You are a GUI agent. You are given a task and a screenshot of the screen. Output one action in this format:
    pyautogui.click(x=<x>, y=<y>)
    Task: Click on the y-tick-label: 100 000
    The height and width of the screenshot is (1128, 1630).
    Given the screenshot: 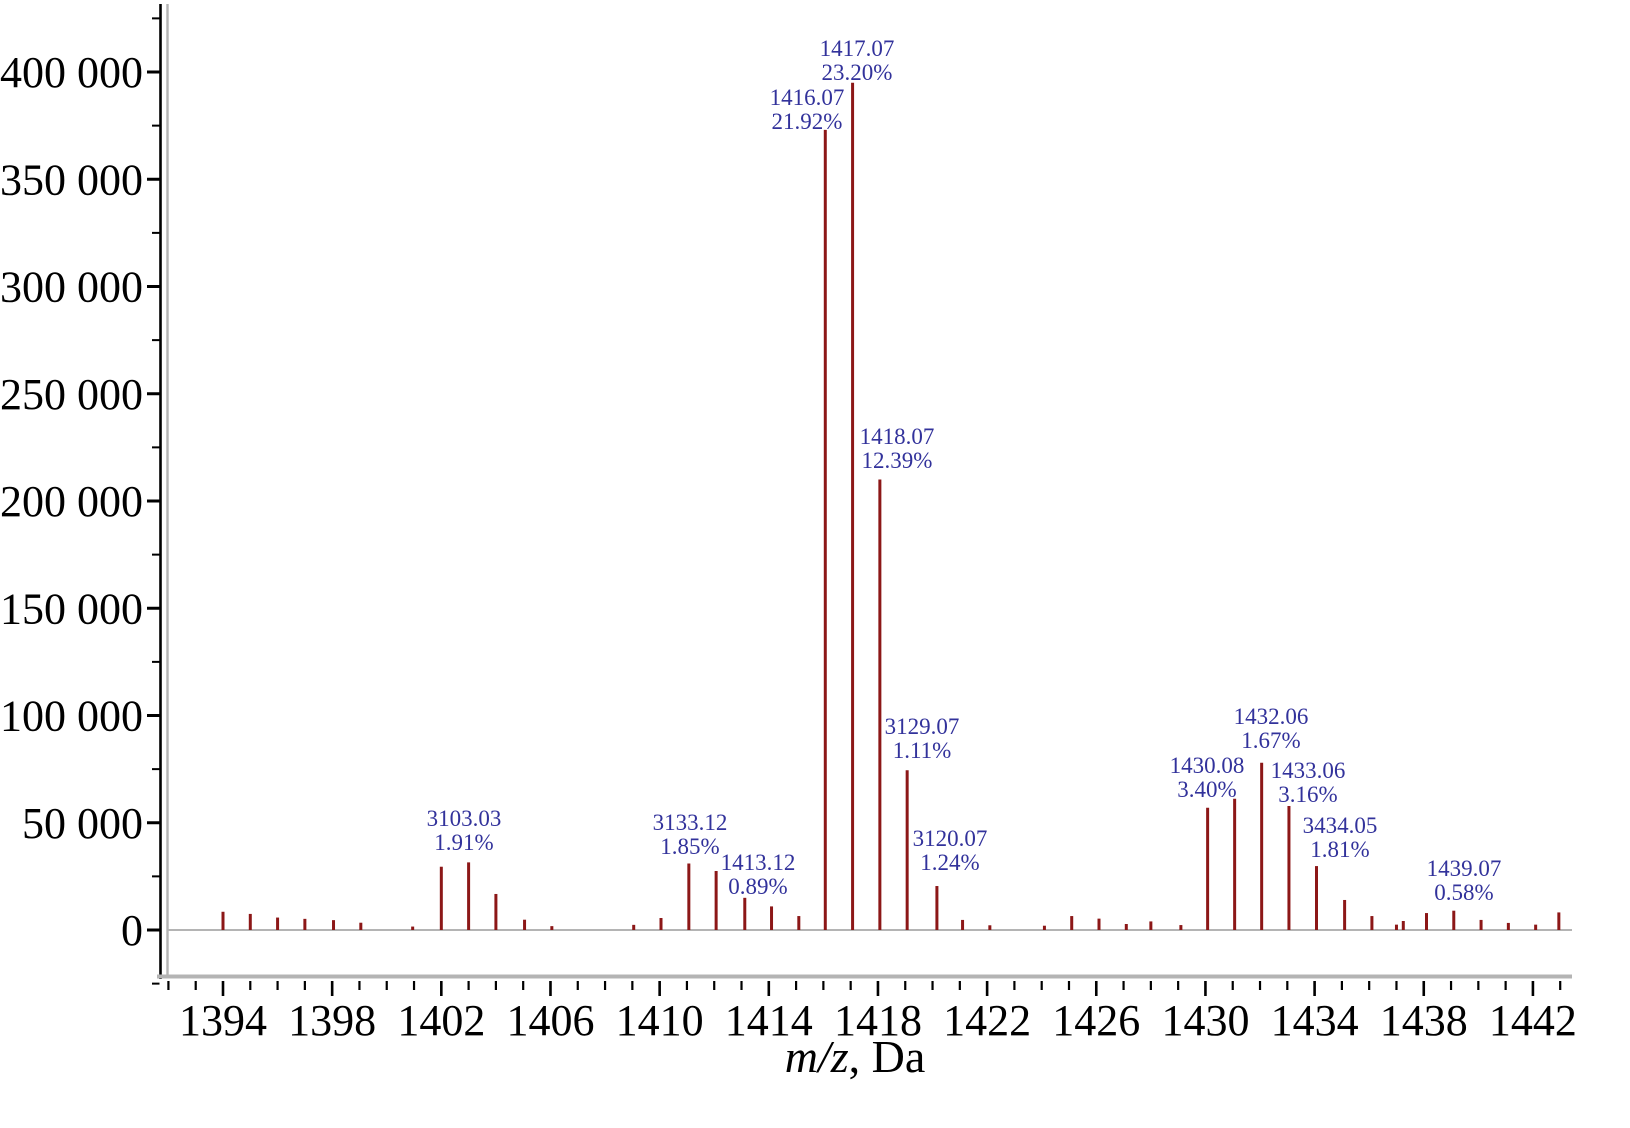 What is the action you would take?
    pyautogui.click(x=71, y=716)
    